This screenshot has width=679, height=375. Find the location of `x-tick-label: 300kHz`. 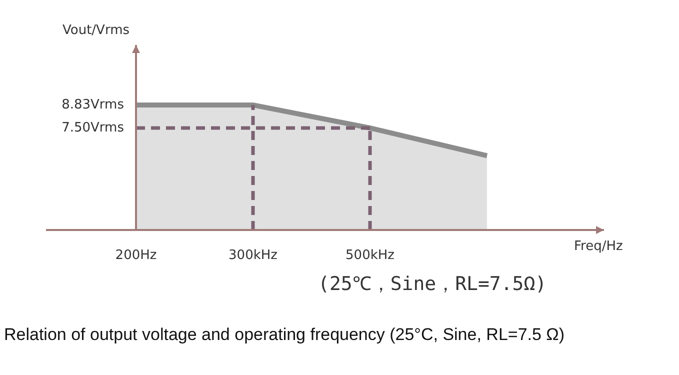

x-tick-label: 300kHz is located at coordinates (253, 256).